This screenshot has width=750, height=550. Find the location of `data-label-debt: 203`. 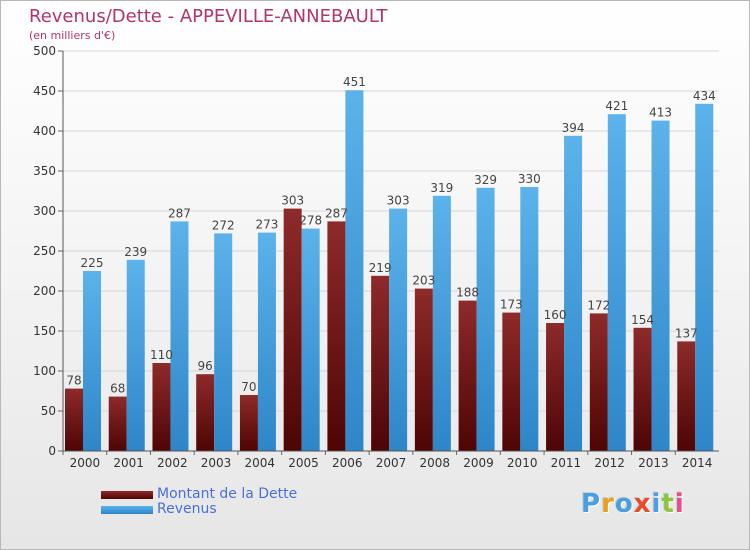

data-label-debt: 203 is located at coordinates (423, 281).